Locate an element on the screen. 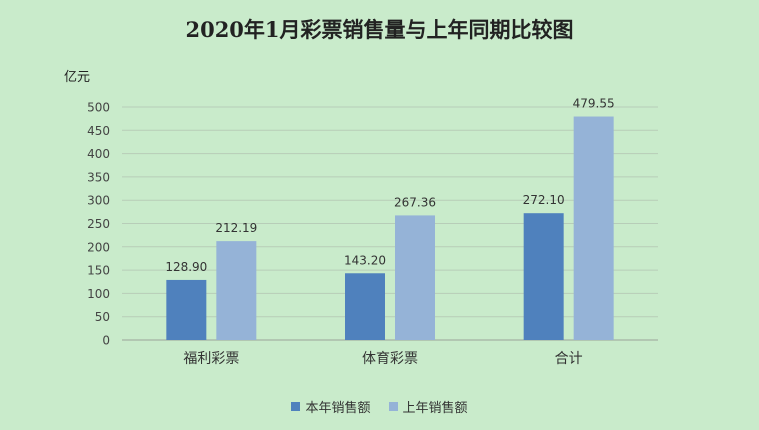 The height and width of the screenshot is (430, 759). legend-label-previous-year: 上年销售额 is located at coordinates (435, 408).